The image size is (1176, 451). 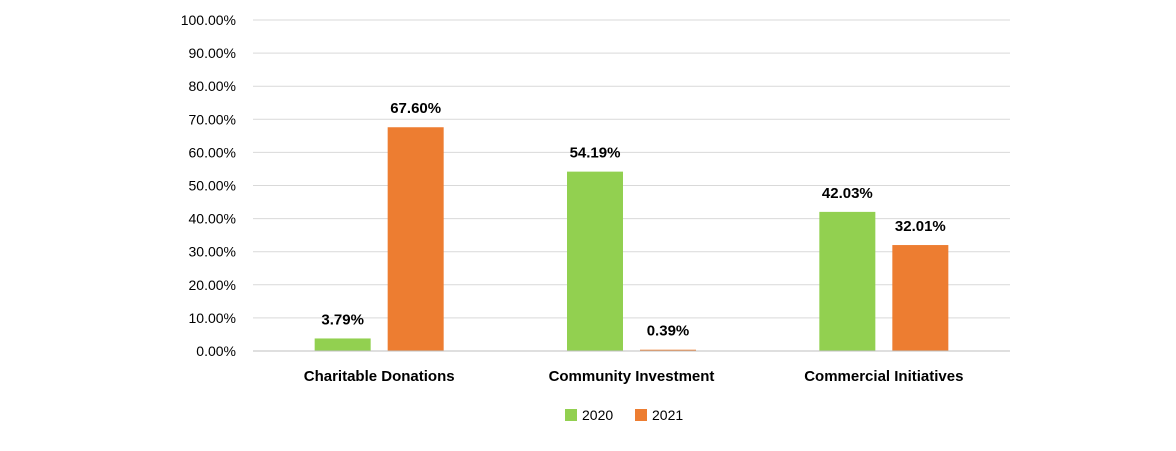 I want to click on category-label: Commercial Initiatives, so click(x=883, y=376).